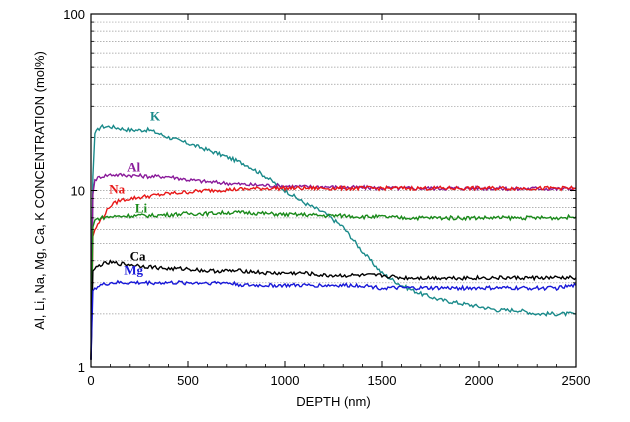 The width and height of the screenshot is (630, 422). I want to click on series-label-li: Li, so click(141, 208).